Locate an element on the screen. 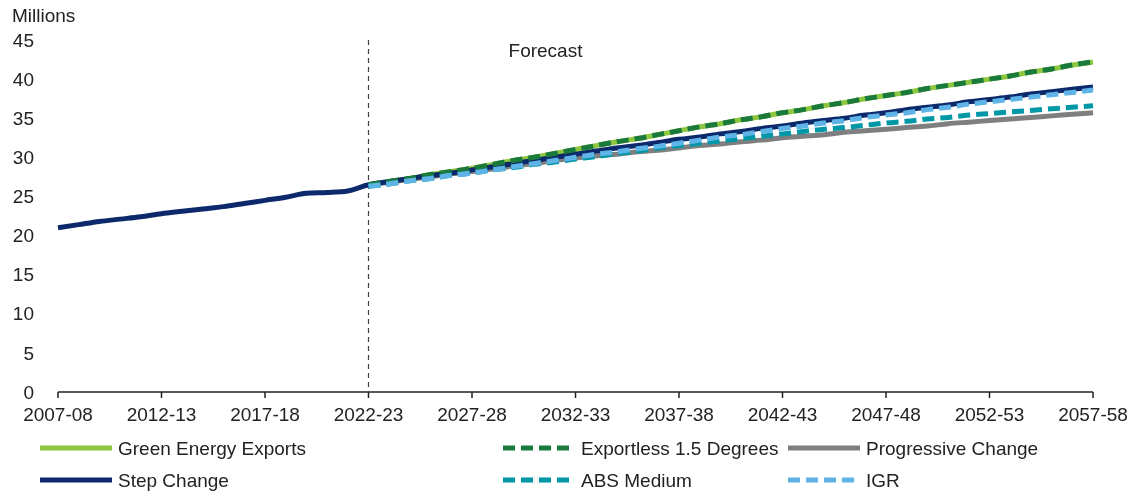 The width and height of the screenshot is (1148, 497). x-tick-label: 2037-38 is located at coordinates (679, 414).